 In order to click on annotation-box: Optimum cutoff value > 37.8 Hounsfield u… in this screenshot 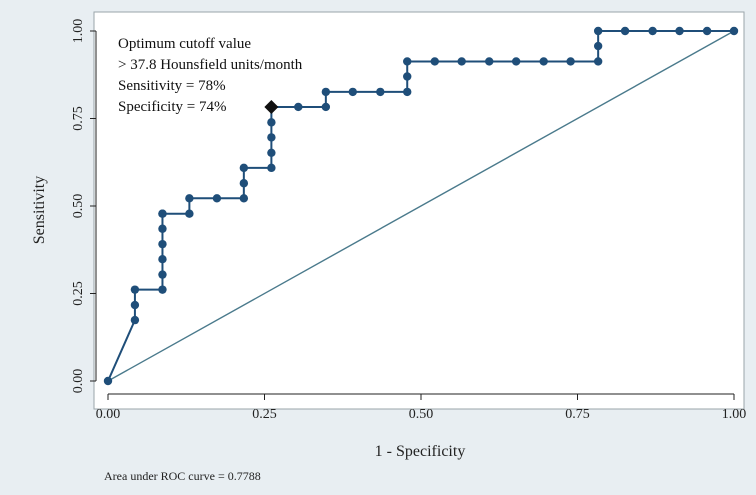, I will do `click(210, 75)`.